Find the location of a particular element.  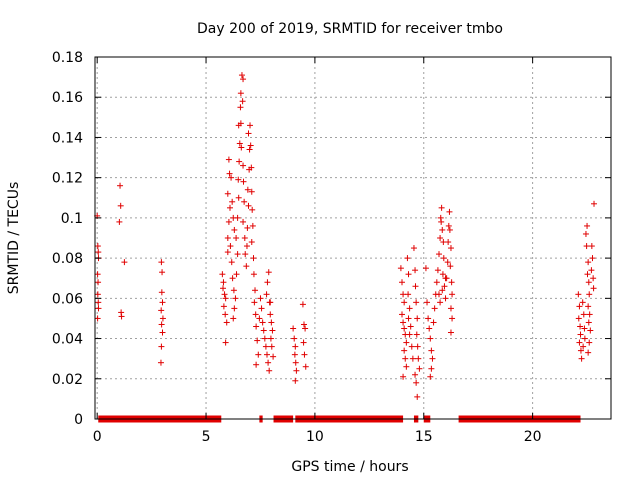

y-tick-label: 0.04 is located at coordinates (67, 340).